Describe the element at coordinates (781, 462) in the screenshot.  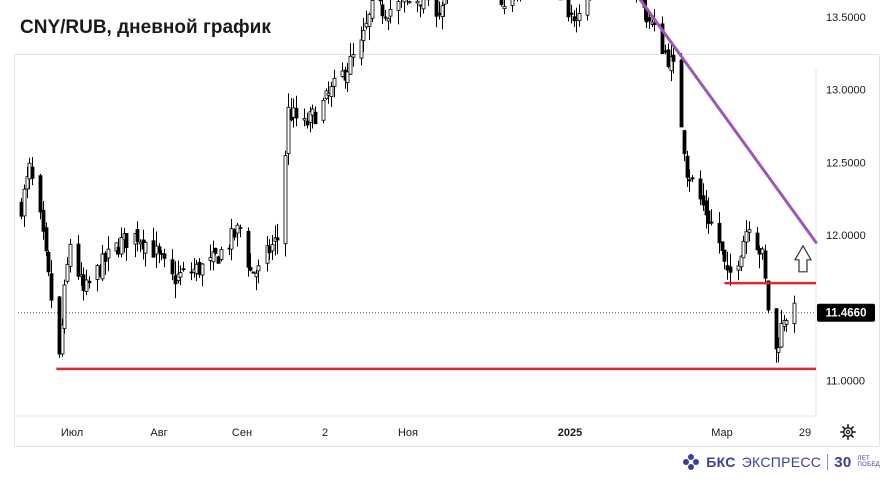
I see `brand-name: ЭКСПРЕСС` at that location.